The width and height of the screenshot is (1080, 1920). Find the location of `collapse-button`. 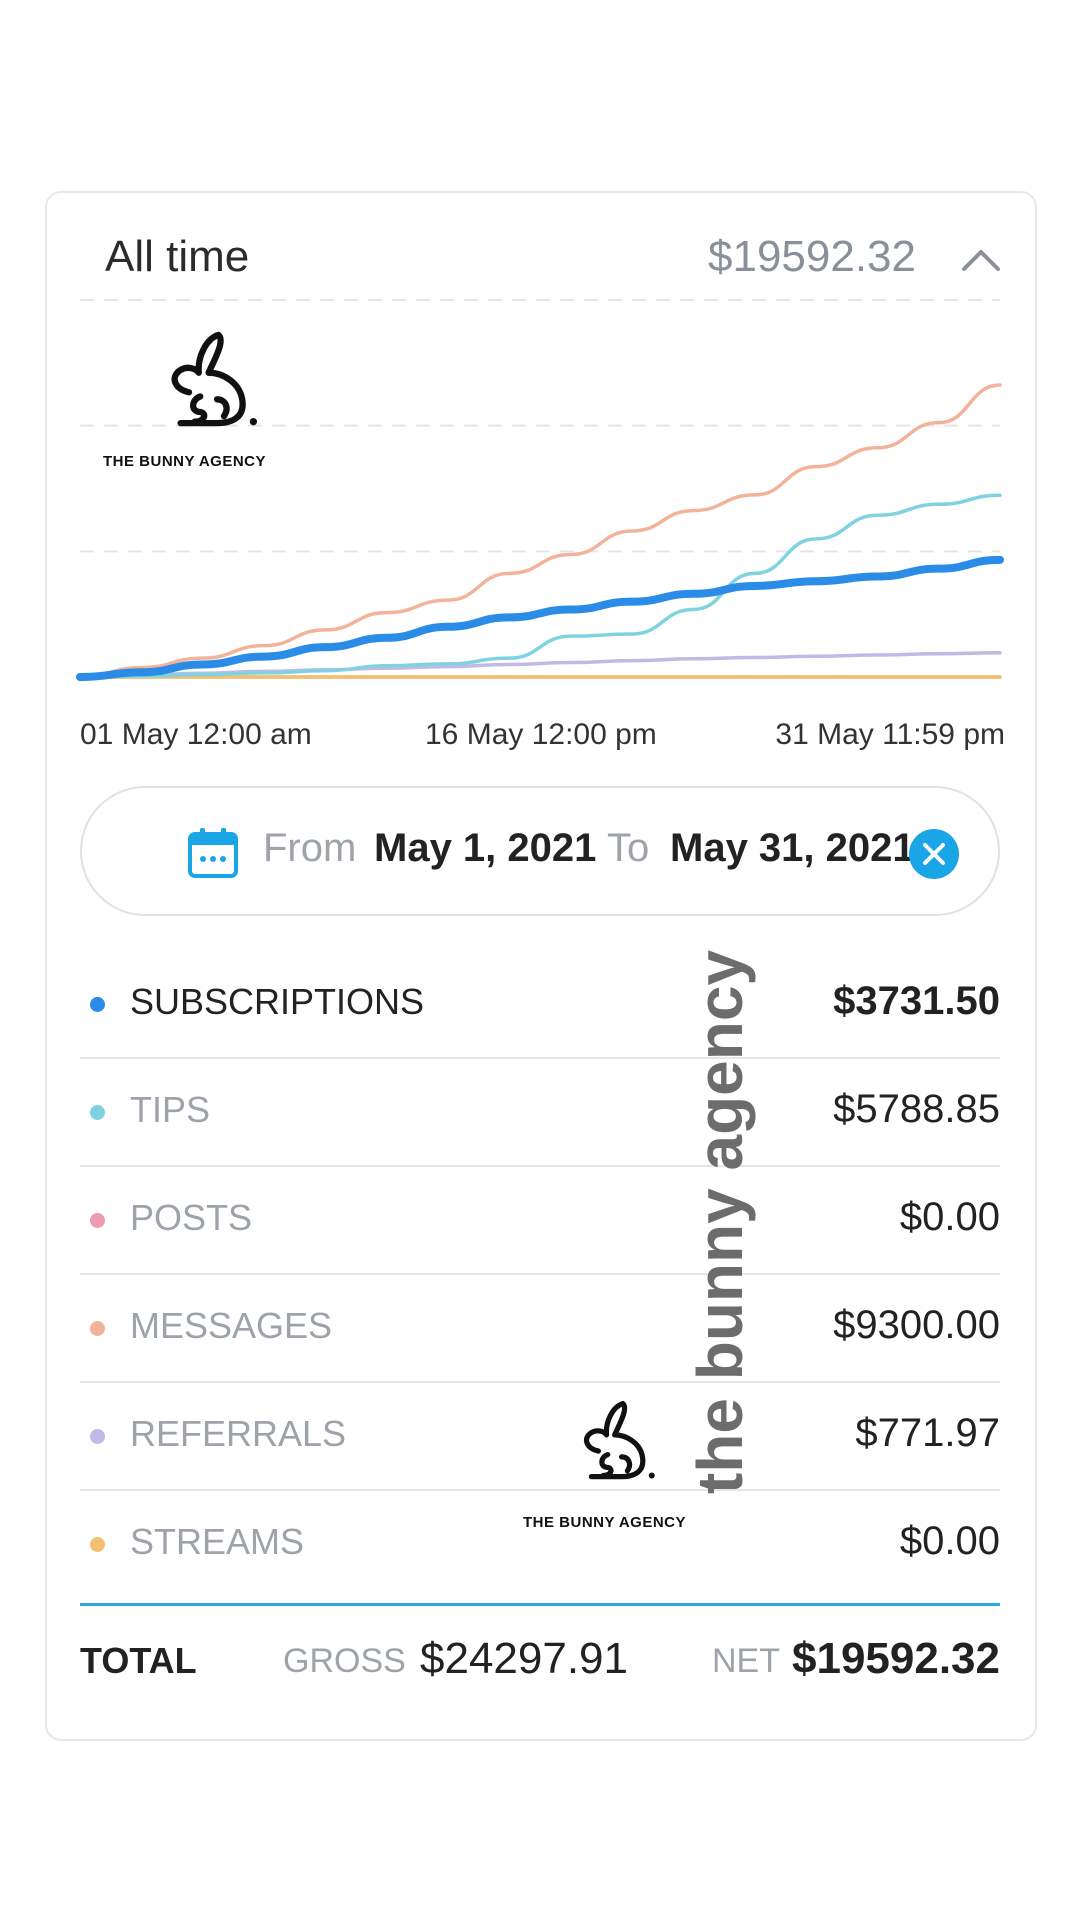

collapse-button is located at coordinates (981, 261).